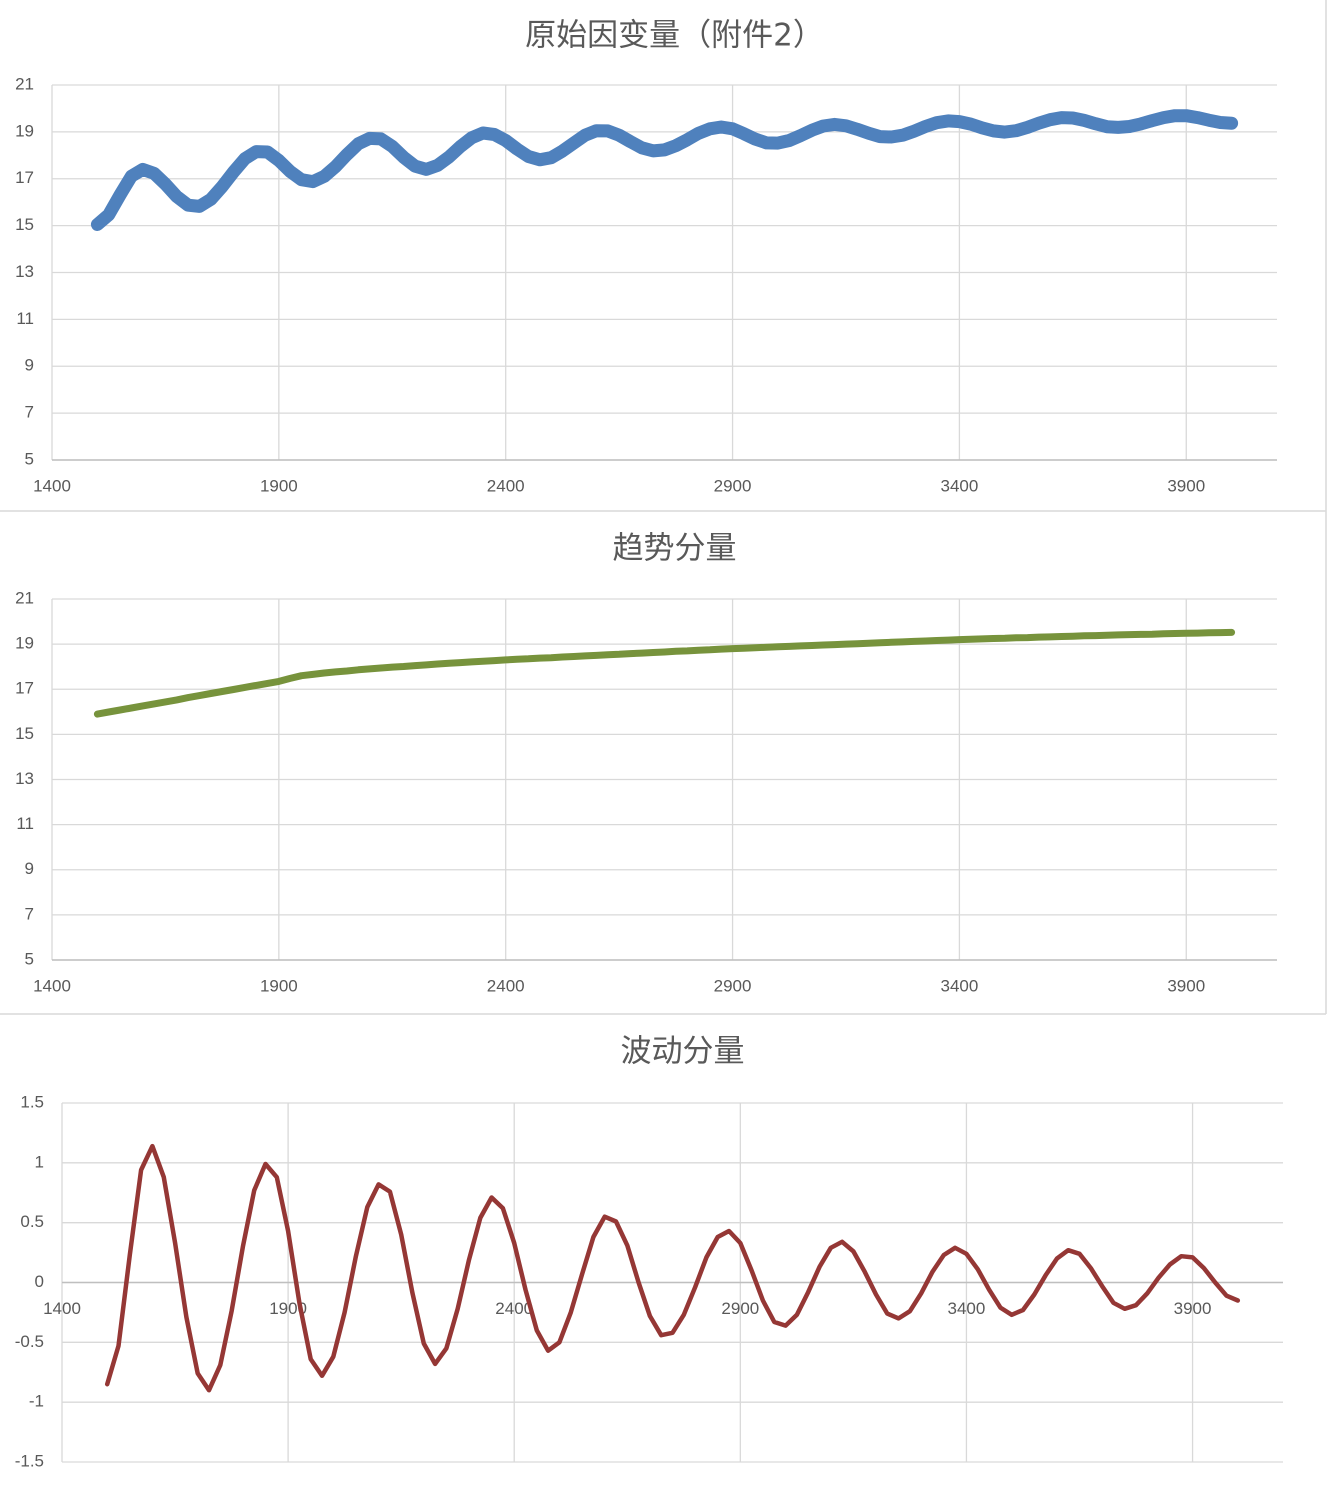 The image size is (1328, 1486). Describe the element at coordinates (29, 1460) in the screenshot. I see `y-tick-label: -1.5` at that location.